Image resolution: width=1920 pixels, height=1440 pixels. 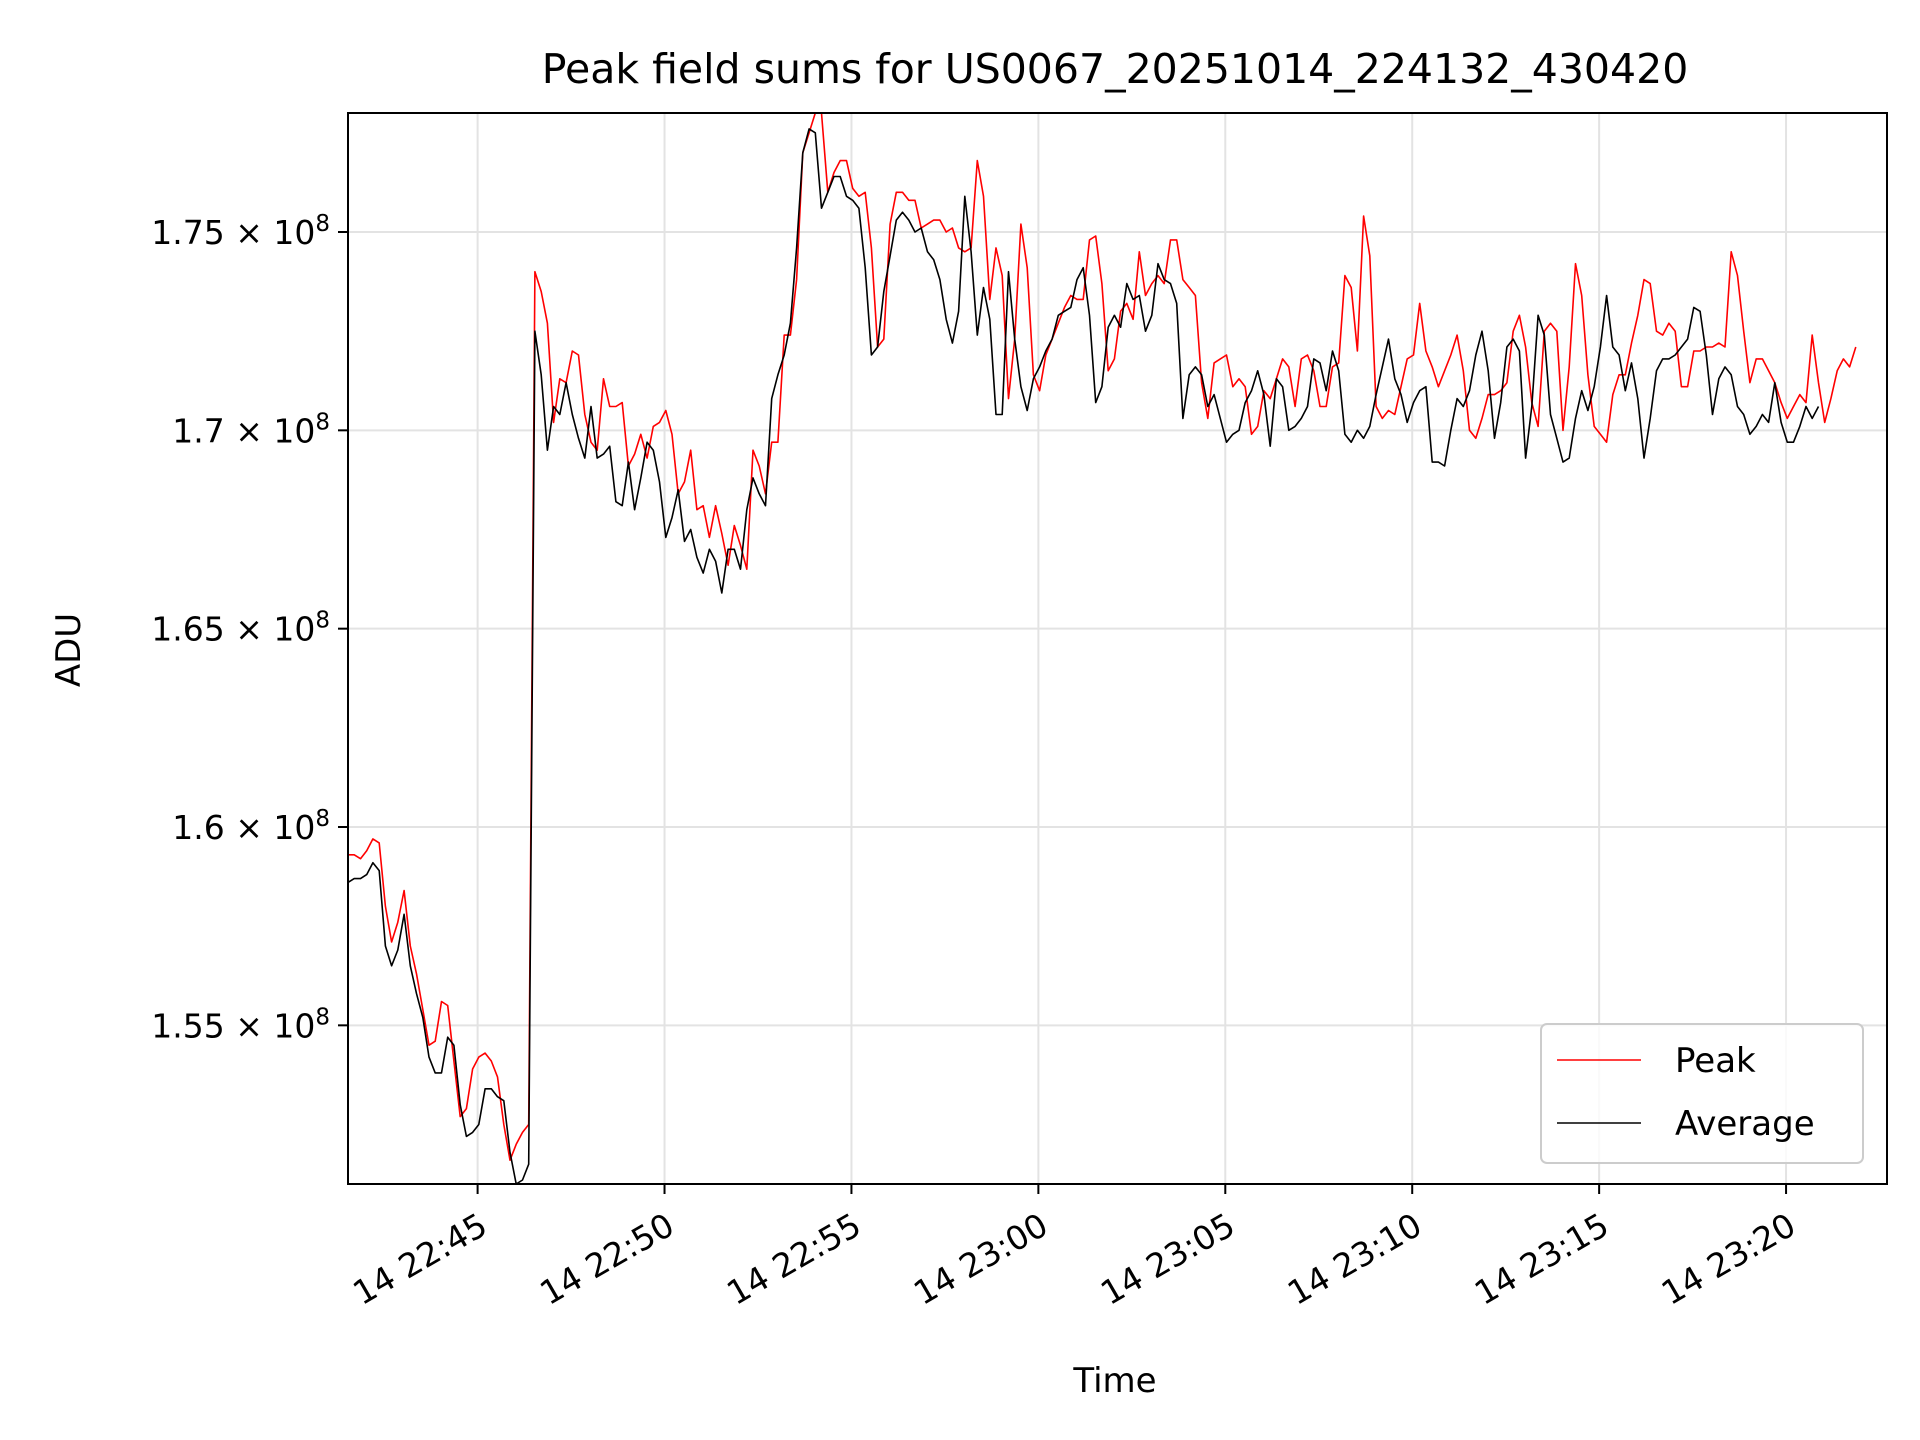 I want to click on y-tick-label: 1.7 × 108, so click(x=251, y=429).